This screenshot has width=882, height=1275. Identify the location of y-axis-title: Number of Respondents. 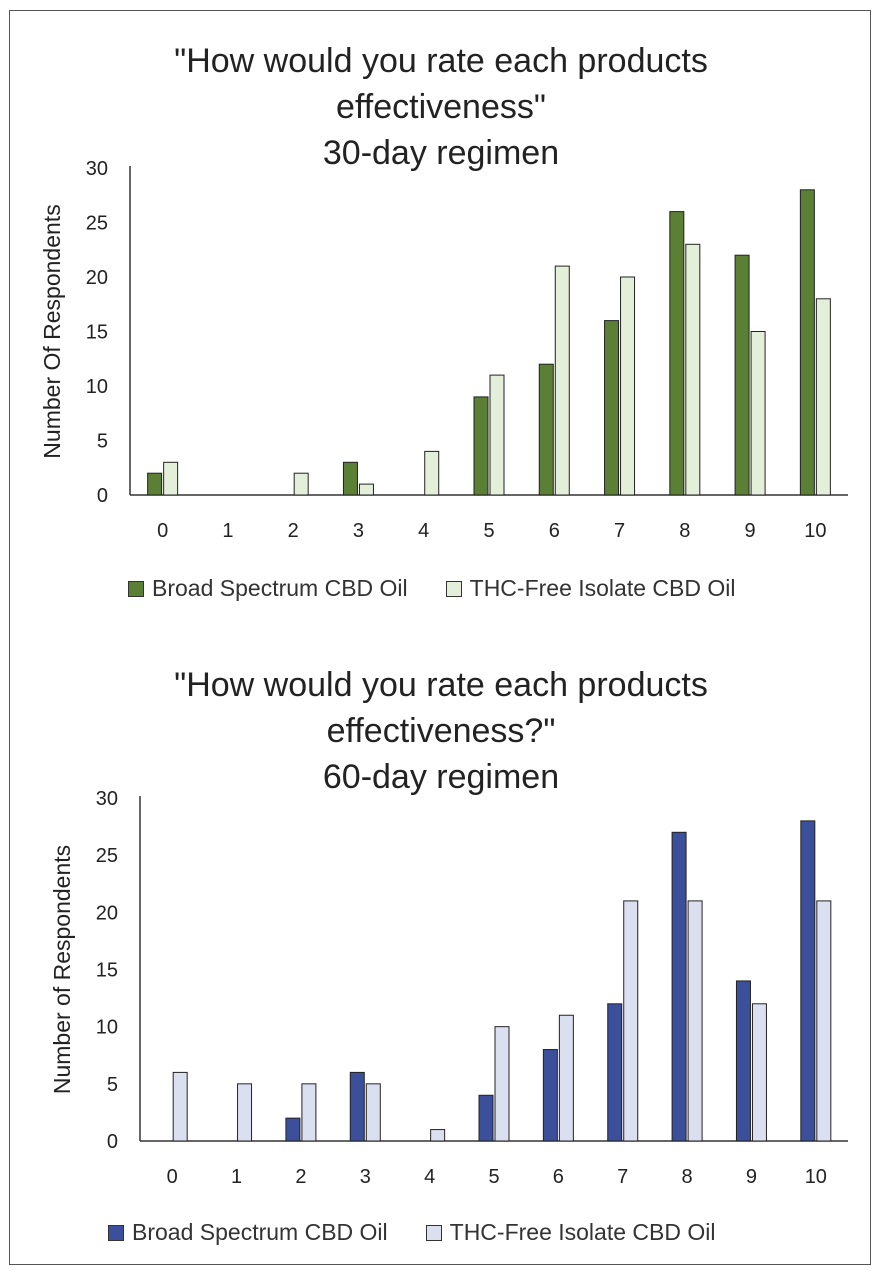
(62, 969).